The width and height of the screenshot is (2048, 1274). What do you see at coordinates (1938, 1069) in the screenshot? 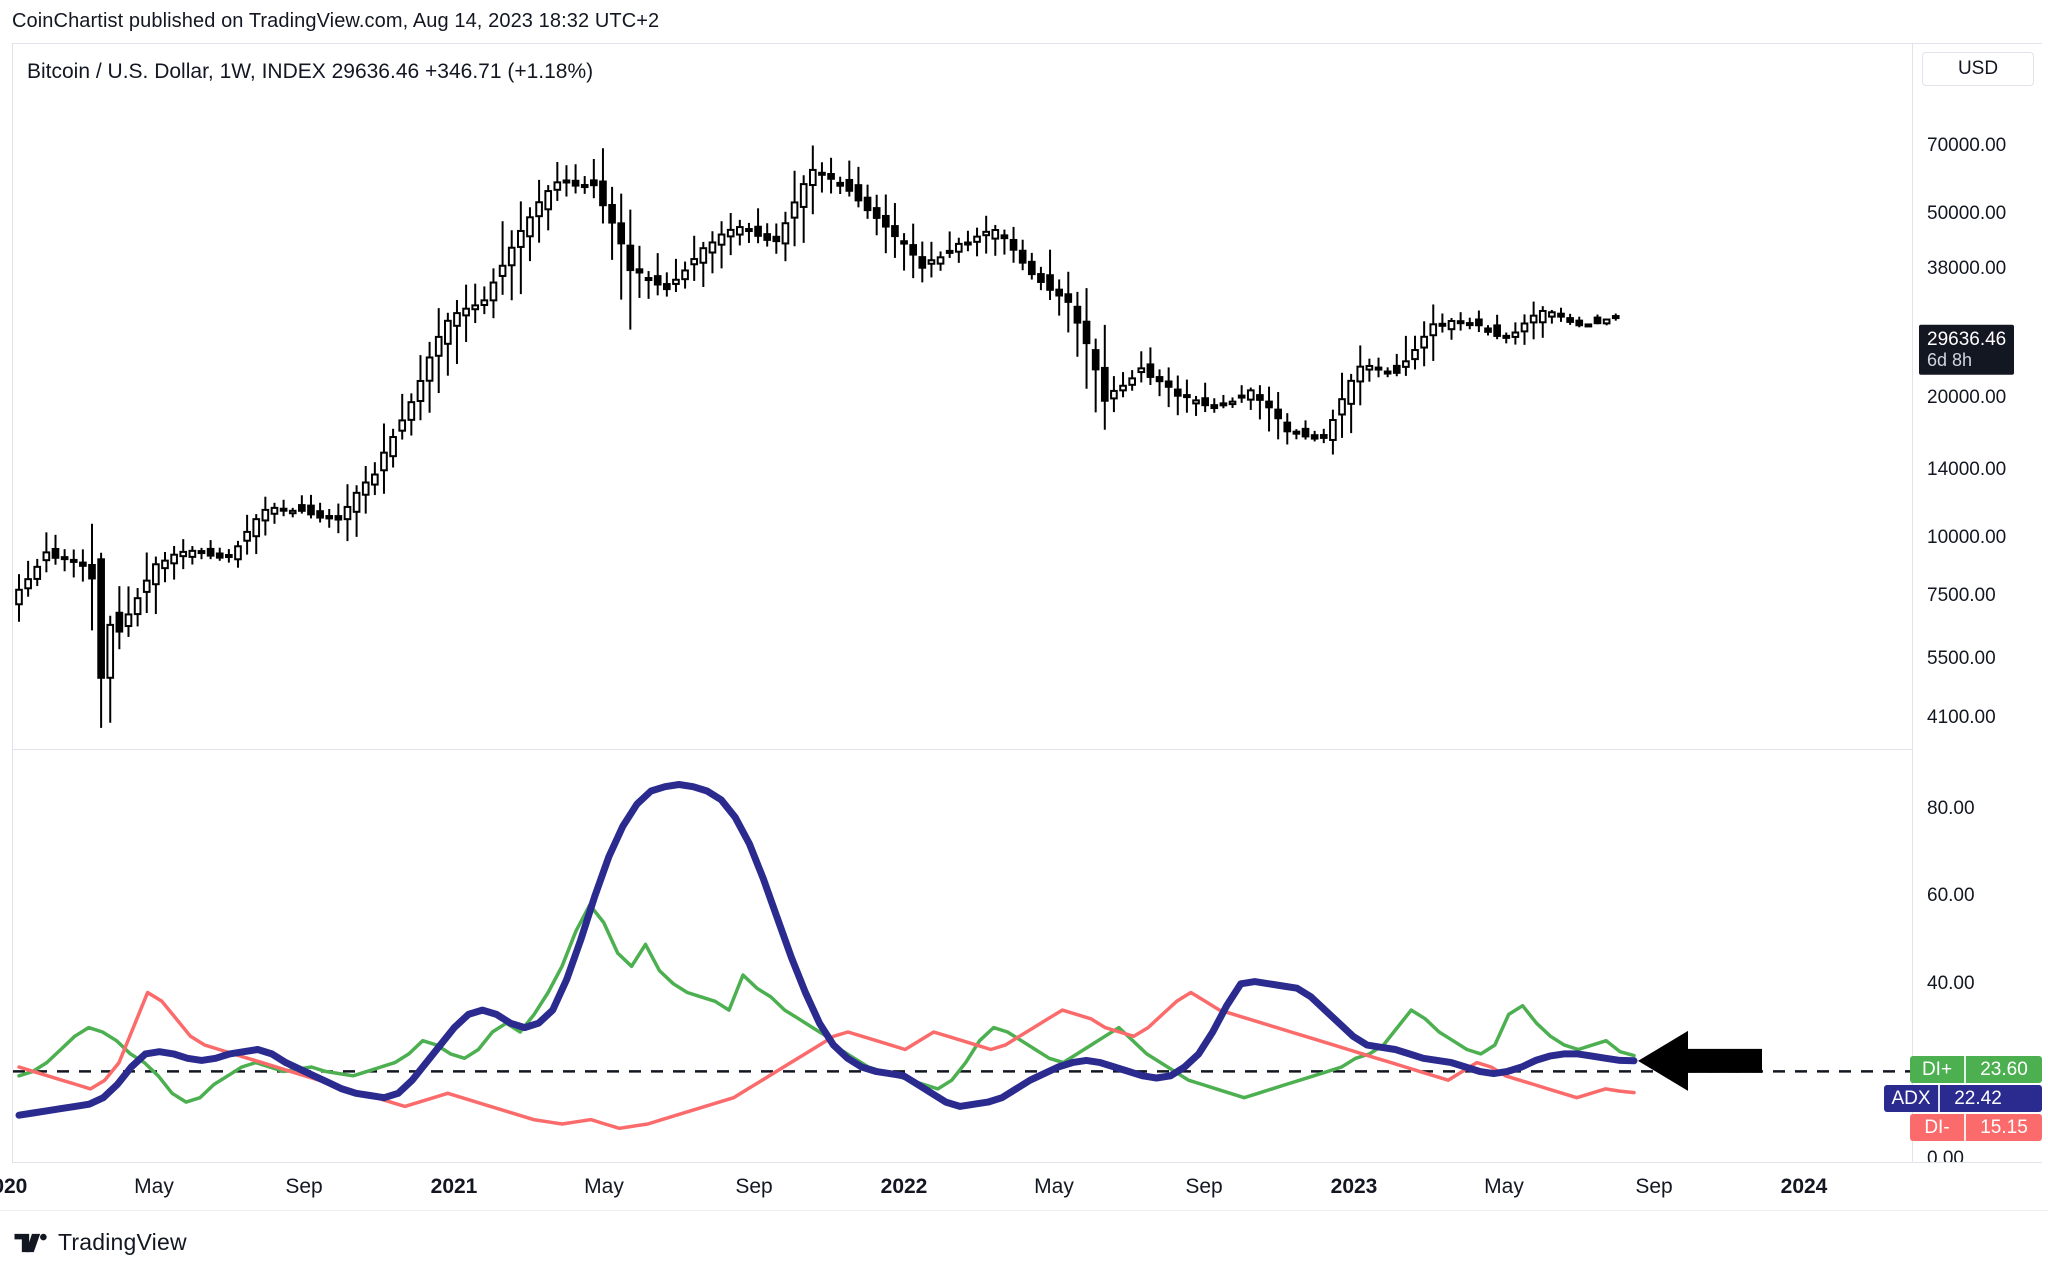
I see `legend-label-di-plus: DI+` at bounding box center [1938, 1069].